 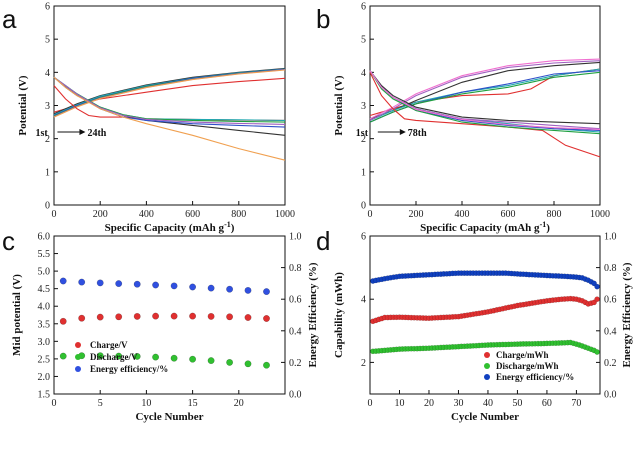 I want to click on d-y2-tick-label: 0.4, so click(x=610, y=331).